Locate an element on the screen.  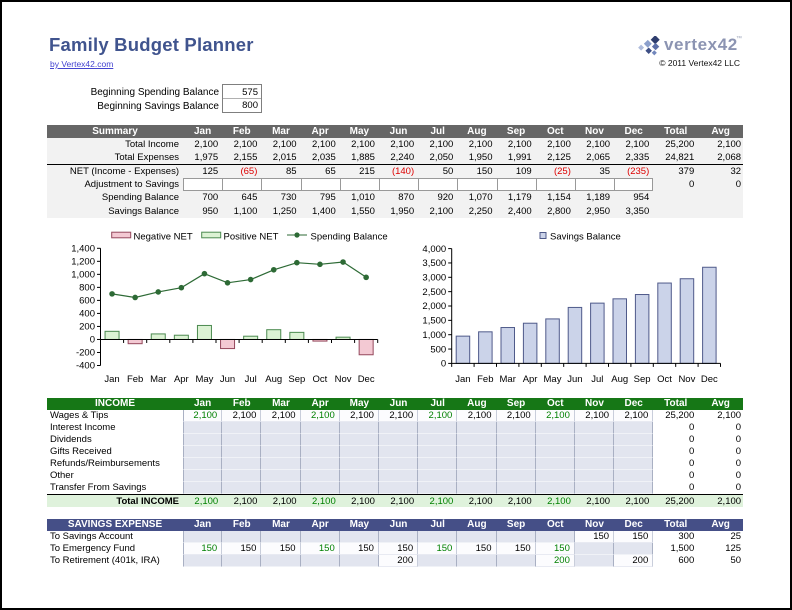
summary-cell: (235) is located at coordinates (638, 171).